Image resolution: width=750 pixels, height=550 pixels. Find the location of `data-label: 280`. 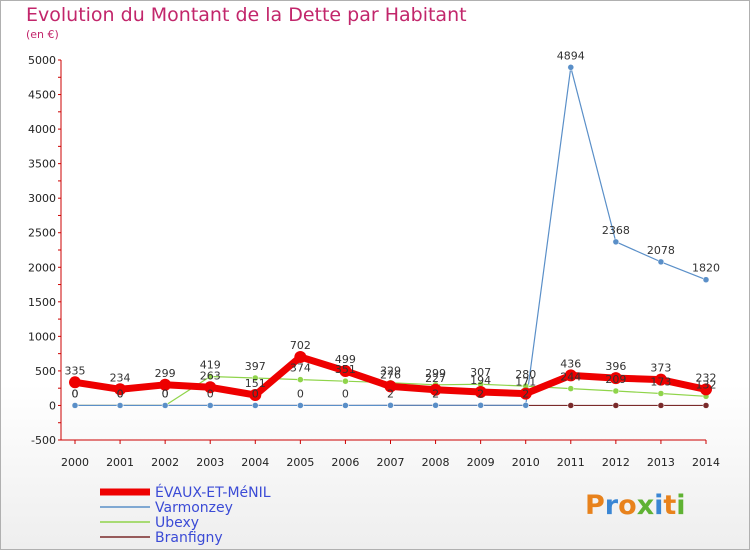

data-label: 280 is located at coordinates (525, 374).